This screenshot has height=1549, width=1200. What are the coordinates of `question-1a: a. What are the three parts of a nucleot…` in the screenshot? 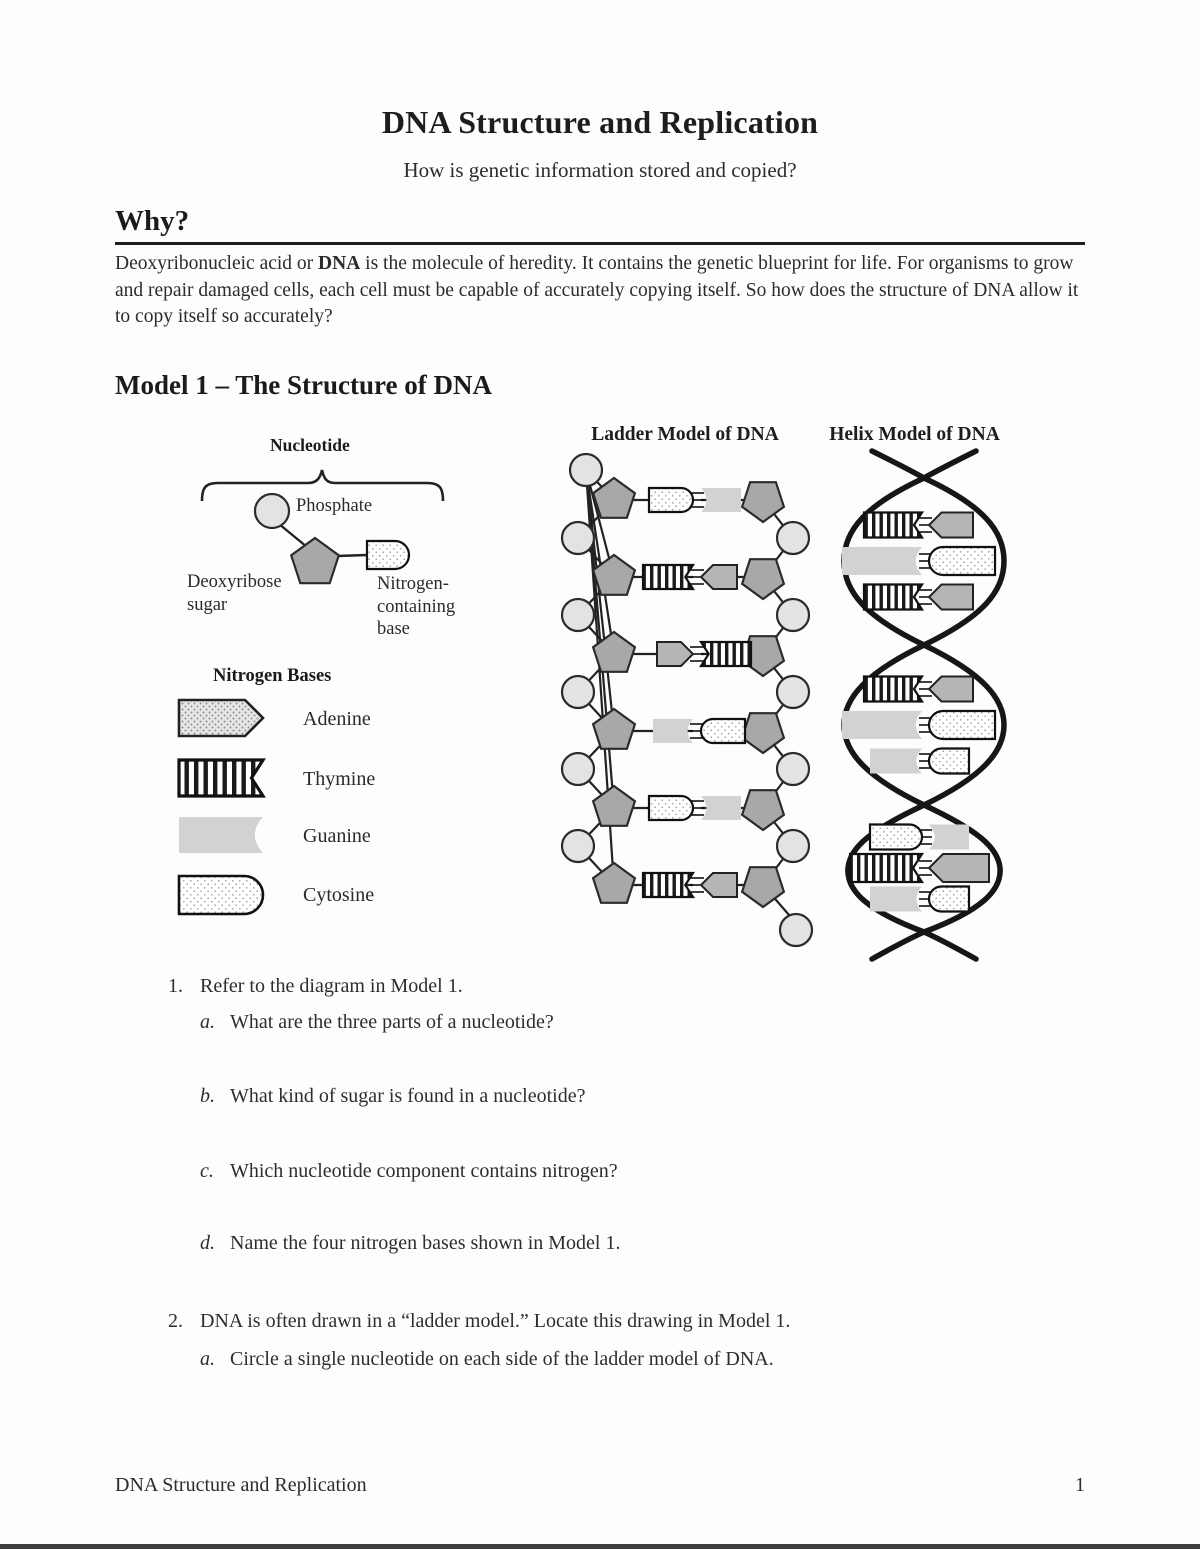 It's located at (605, 1022).